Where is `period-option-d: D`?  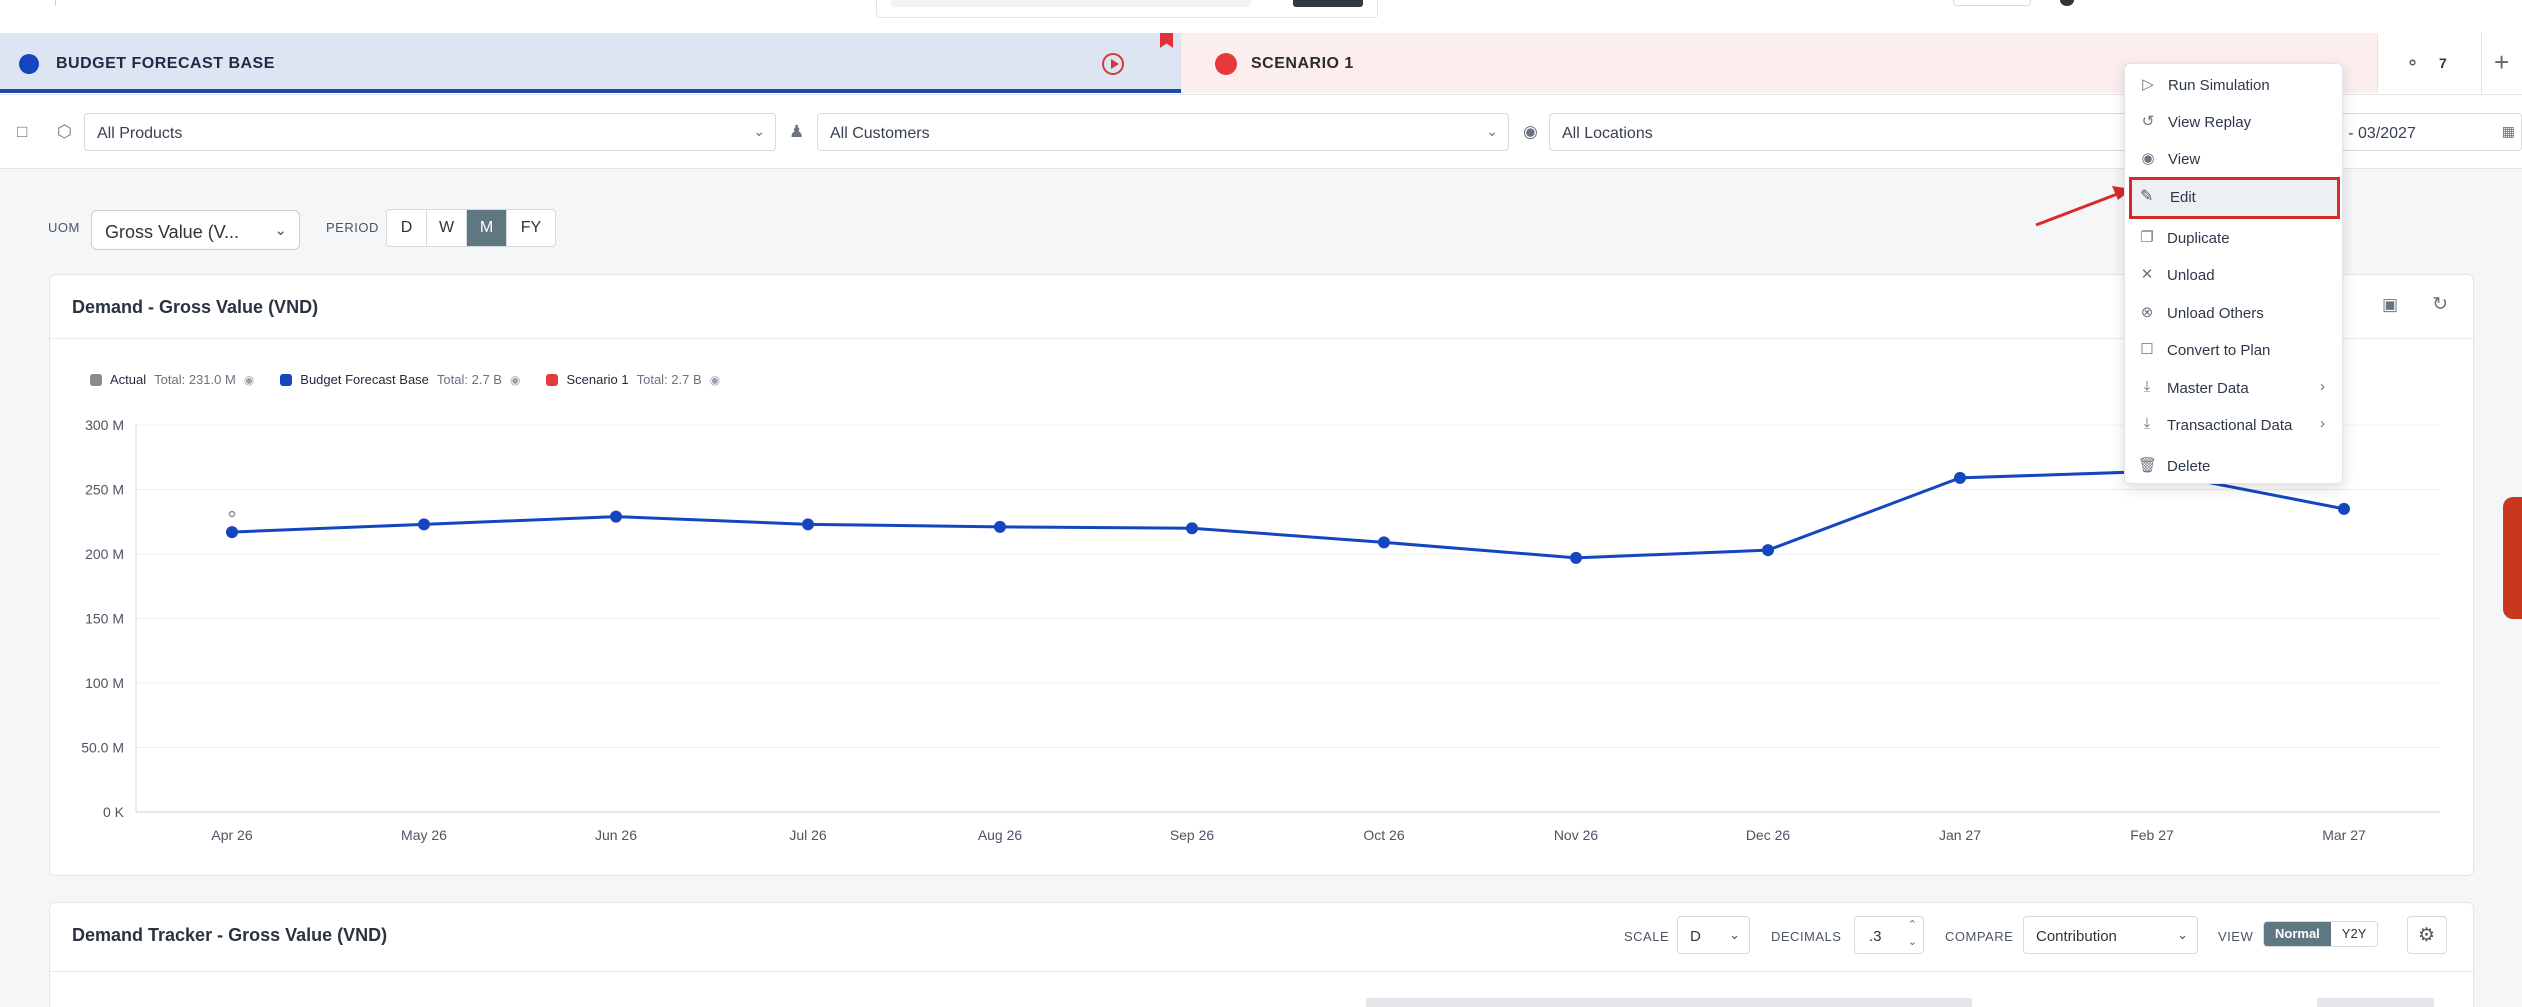 period-option-d: D is located at coordinates (407, 228).